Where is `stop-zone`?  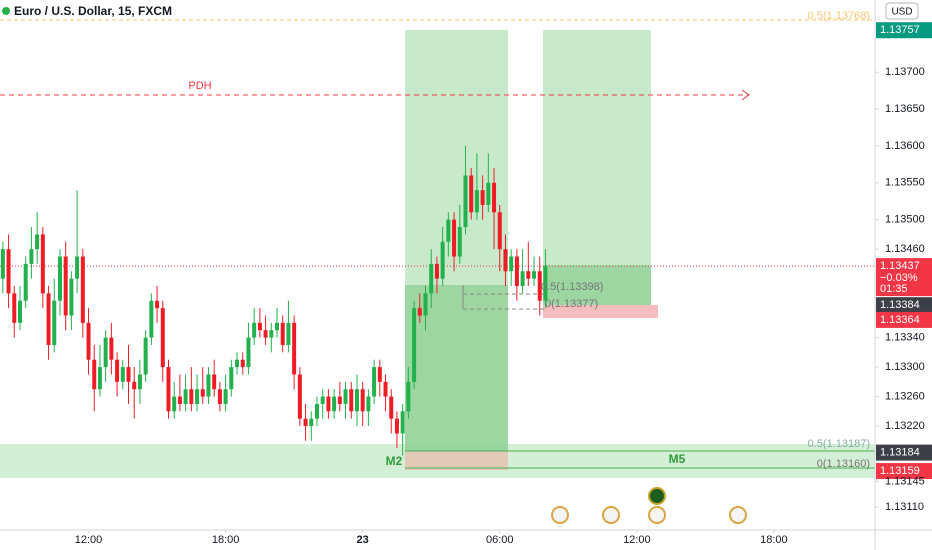 stop-zone is located at coordinates (600, 311).